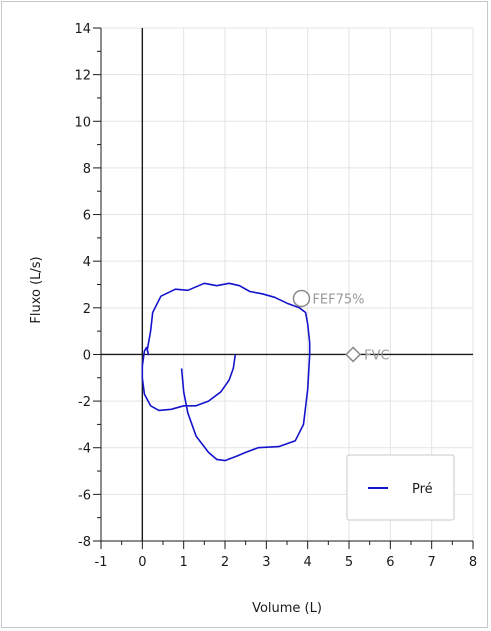 The width and height of the screenshot is (491, 631). I want to click on marker-fvc, so click(353, 354).